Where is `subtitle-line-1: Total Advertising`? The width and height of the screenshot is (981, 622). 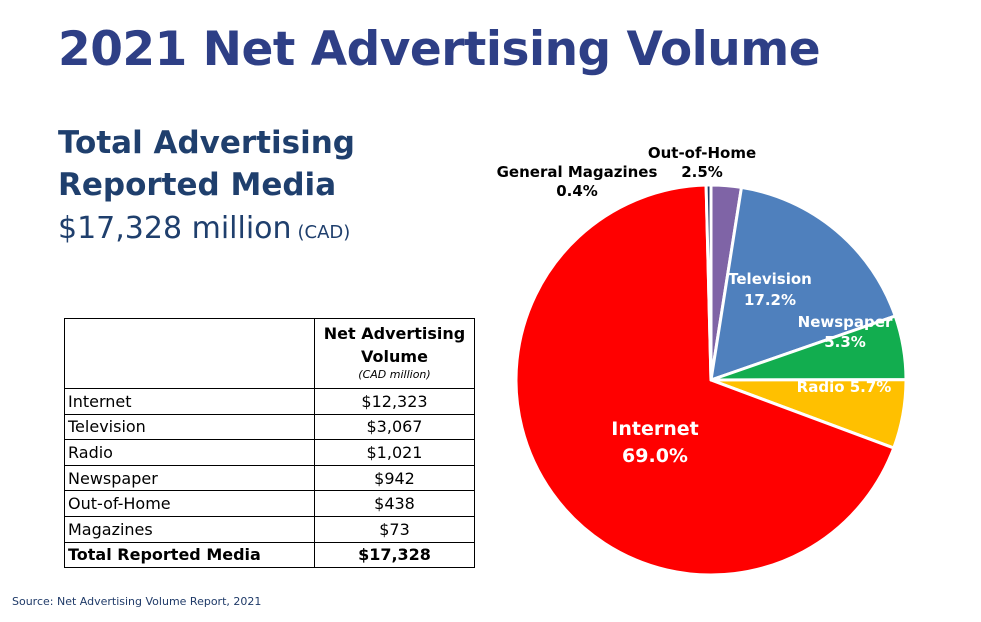
subtitle-line-1: Total Advertising is located at coordinates (206, 143).